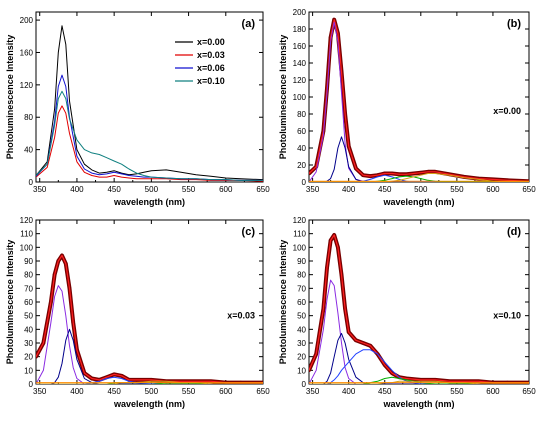 The width and height of the screenshot is (550, 423). What do you see at coordinates (301, 316) in the screenshot?
I see `y-tick-label: 50` at bounding box center [301, 316].